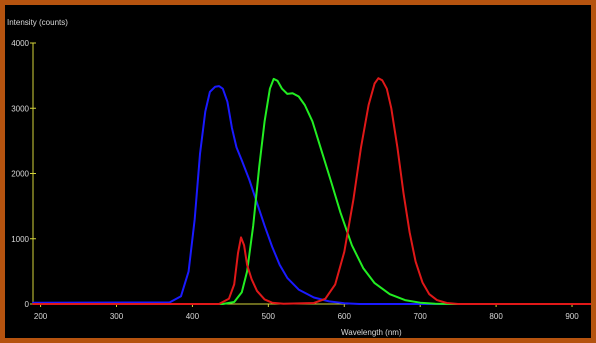 The image size is (596, 343). What do you see at coordinates (345, 316) in the screenshot?
I see `x-tick-label: 600` at bounding box center [345, 316].